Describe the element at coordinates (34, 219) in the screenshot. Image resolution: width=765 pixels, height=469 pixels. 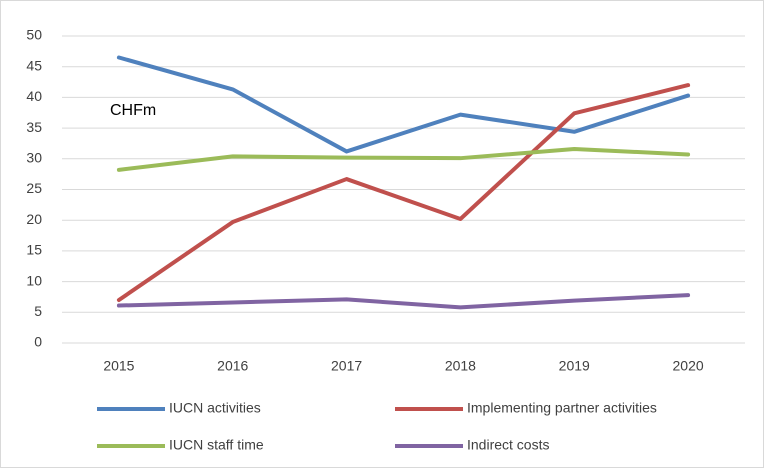
I see `y-tick-label: 20` at that location.